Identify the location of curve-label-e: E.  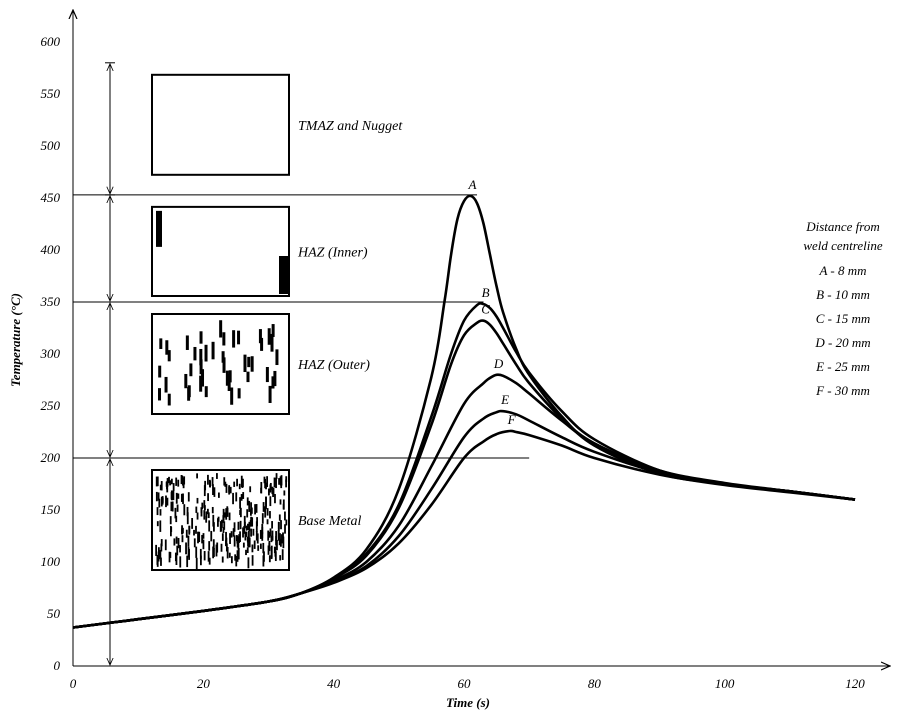
(504, 399).